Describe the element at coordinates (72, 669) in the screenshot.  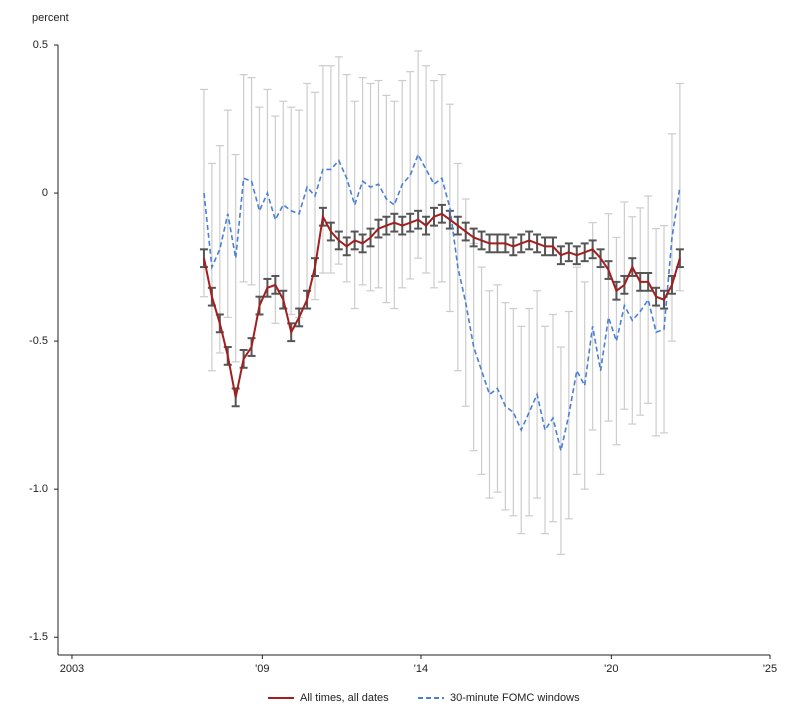
I see `x-tick-label: 2003` at that location.